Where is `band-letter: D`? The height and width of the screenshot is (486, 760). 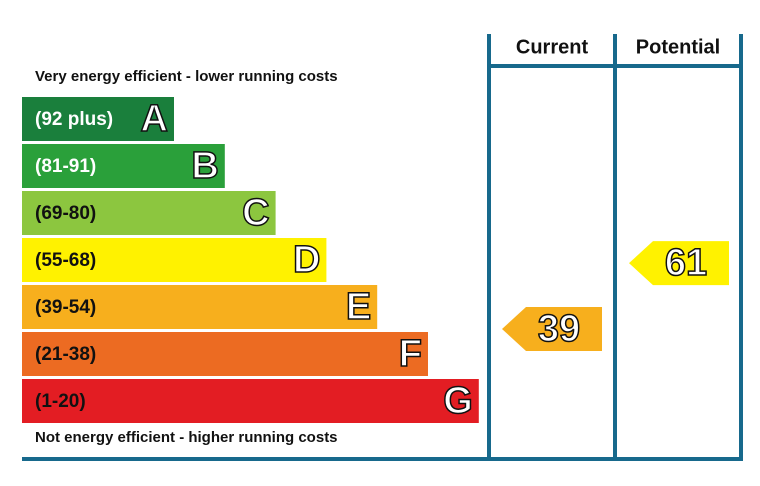 band-letter: D is located at coordinates (306, 260).